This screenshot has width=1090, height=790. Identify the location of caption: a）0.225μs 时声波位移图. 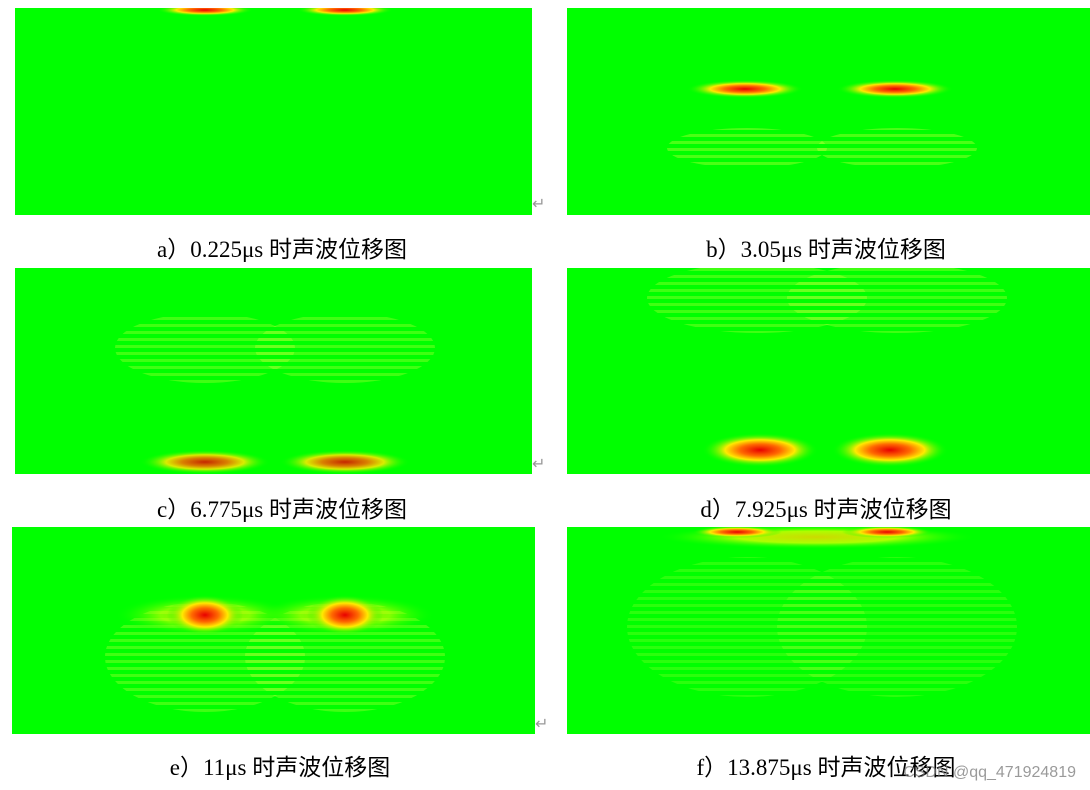
(282, 249).